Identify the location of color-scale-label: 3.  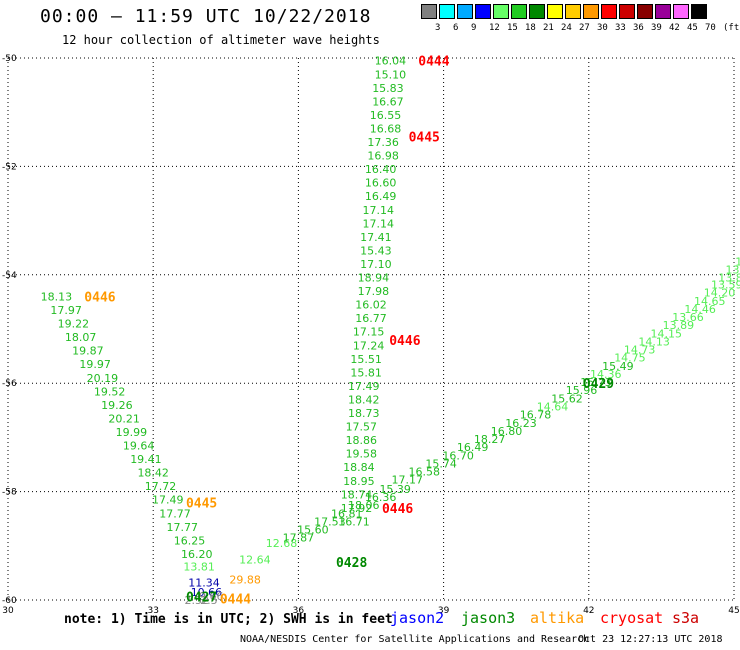
(438, 28).